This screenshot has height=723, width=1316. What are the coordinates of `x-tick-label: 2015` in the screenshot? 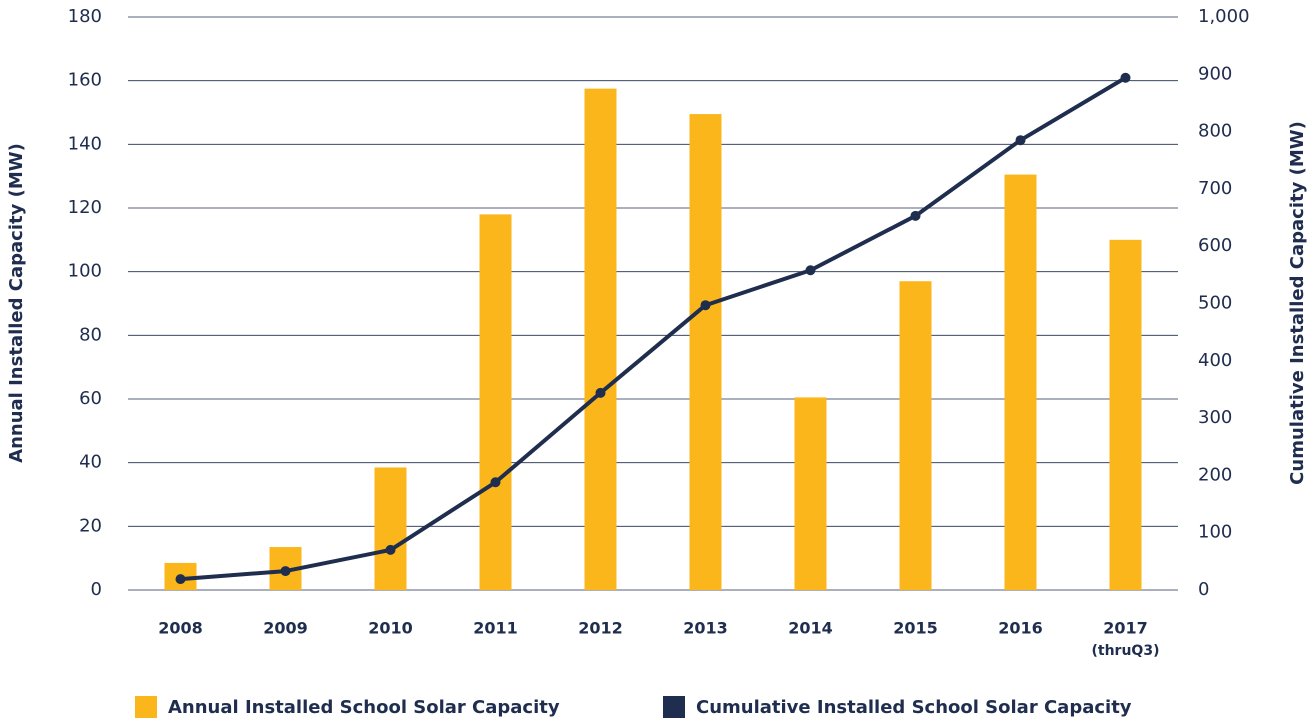 It's located at (915, 628).